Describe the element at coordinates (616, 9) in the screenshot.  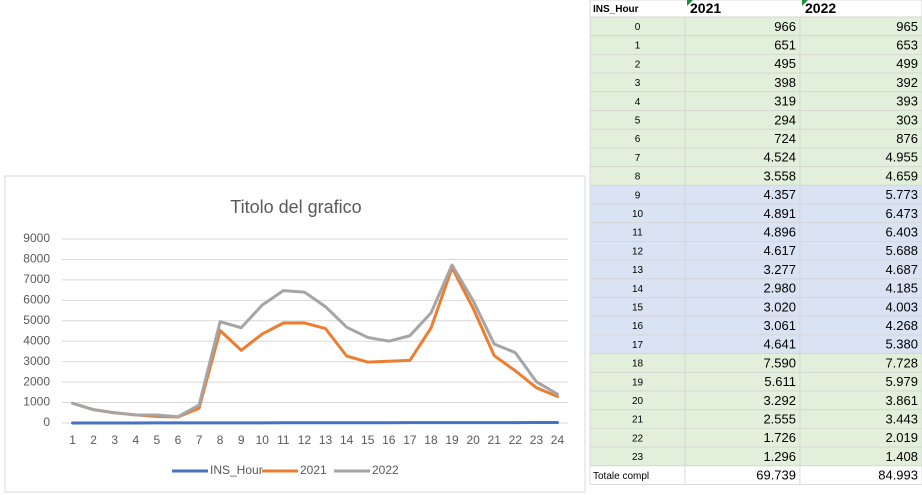
I see `header-cell: INS_Hour` at that location.